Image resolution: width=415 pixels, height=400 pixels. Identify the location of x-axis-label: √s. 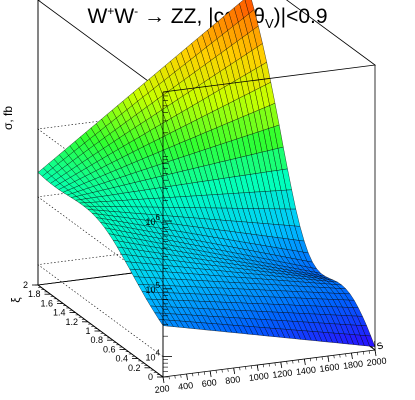
(376, 345).